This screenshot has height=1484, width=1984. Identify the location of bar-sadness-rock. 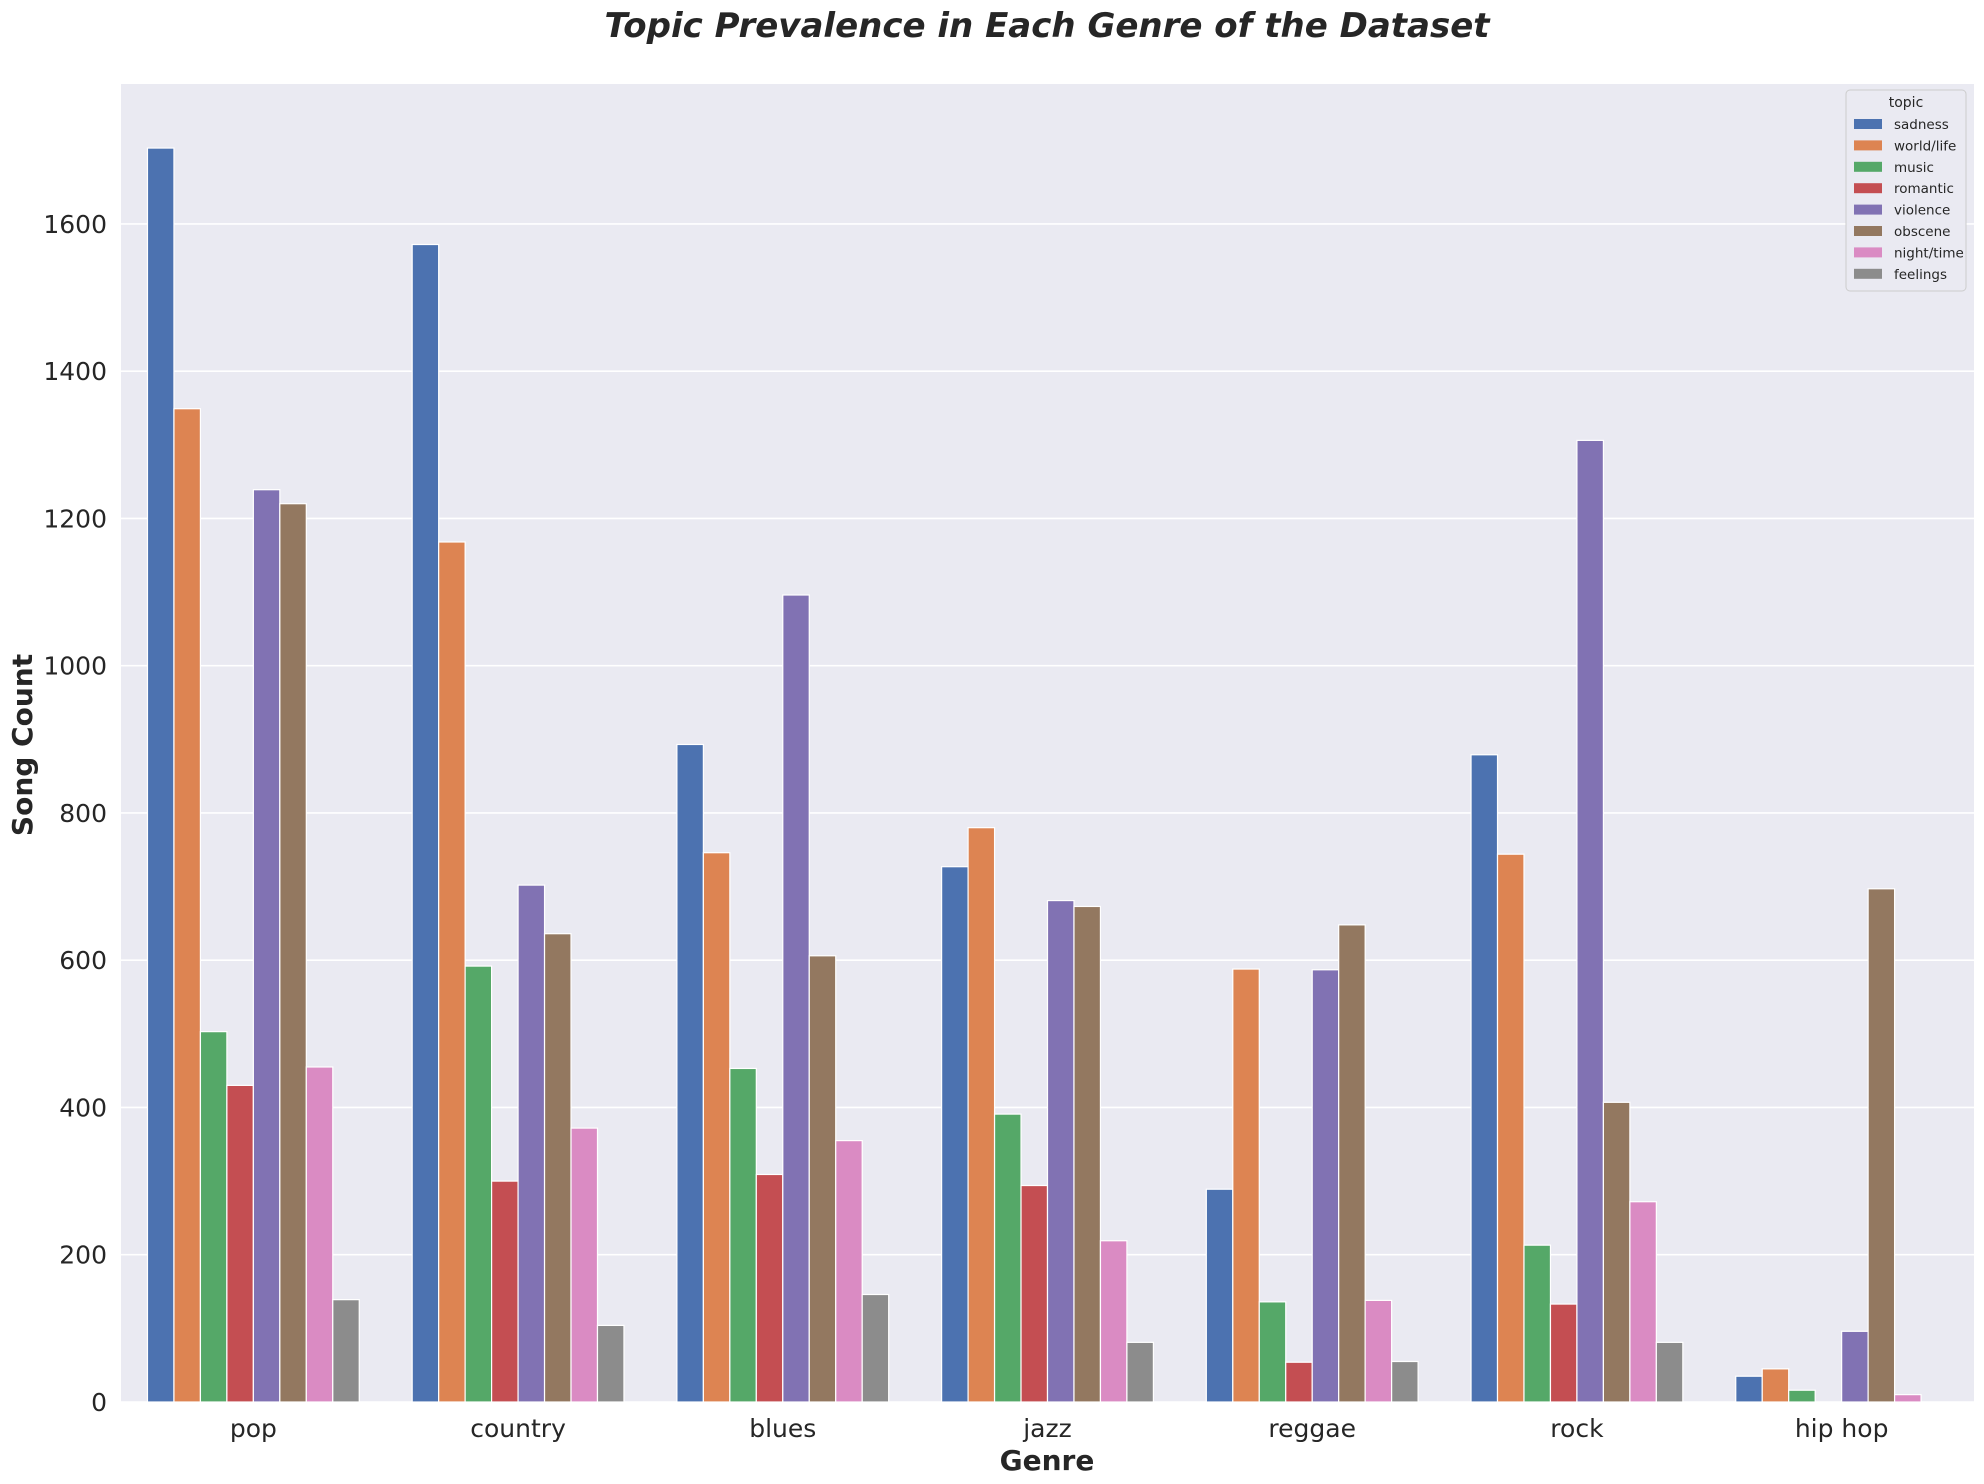
(1484, 1078).